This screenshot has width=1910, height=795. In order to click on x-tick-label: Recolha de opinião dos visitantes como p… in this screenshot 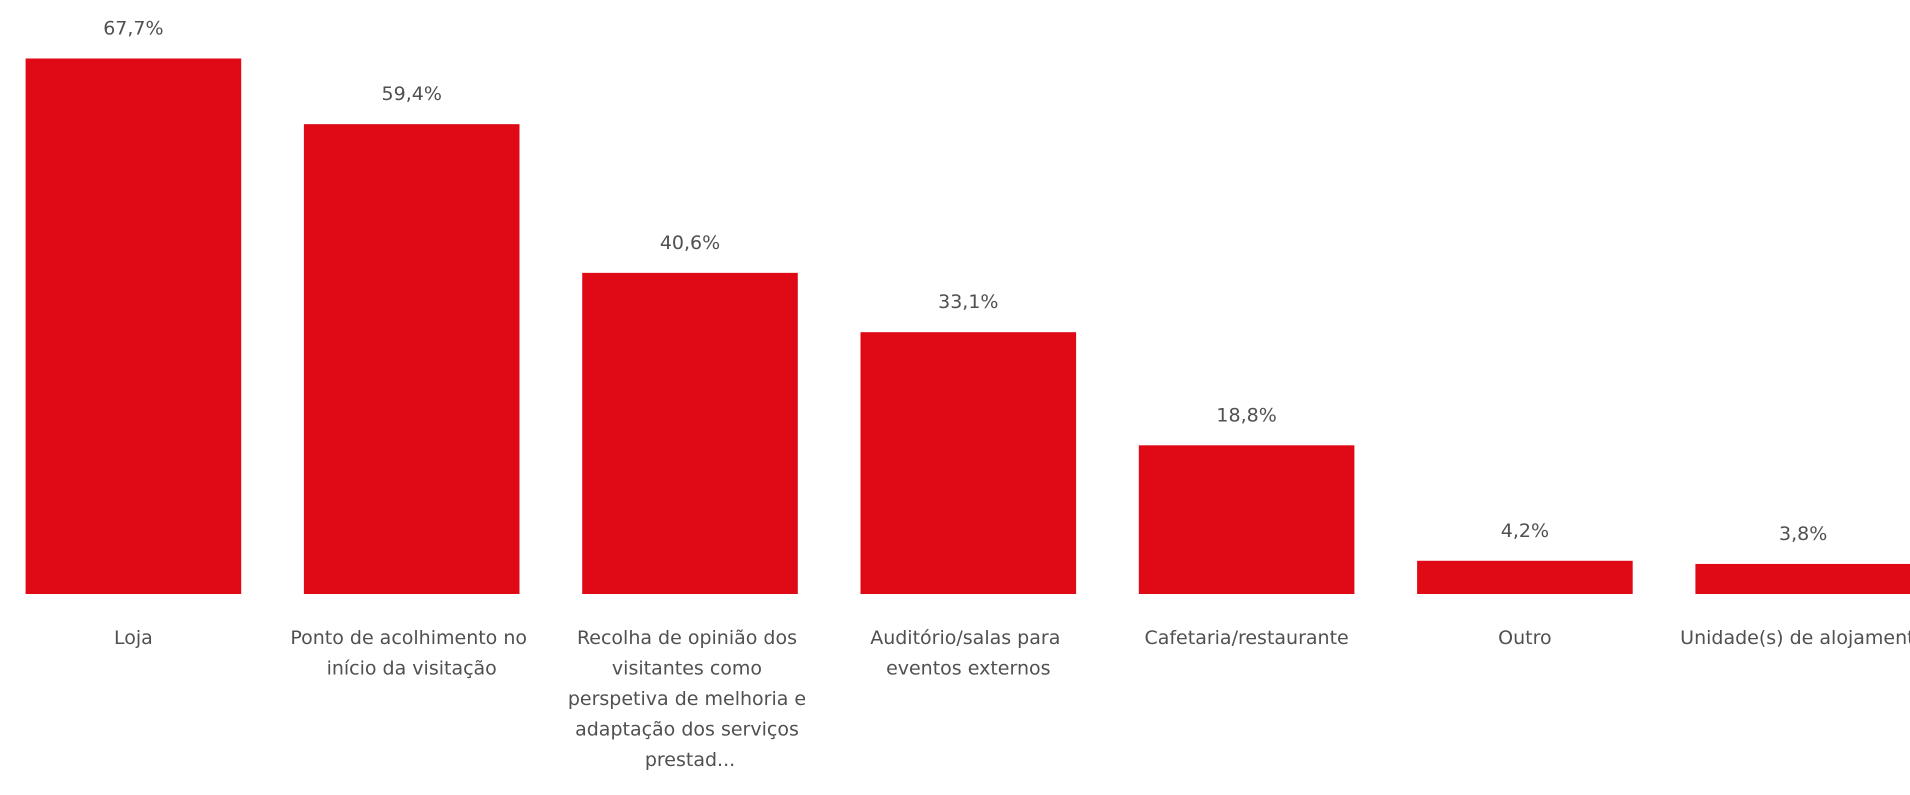, I will do `click(690, 699)`.